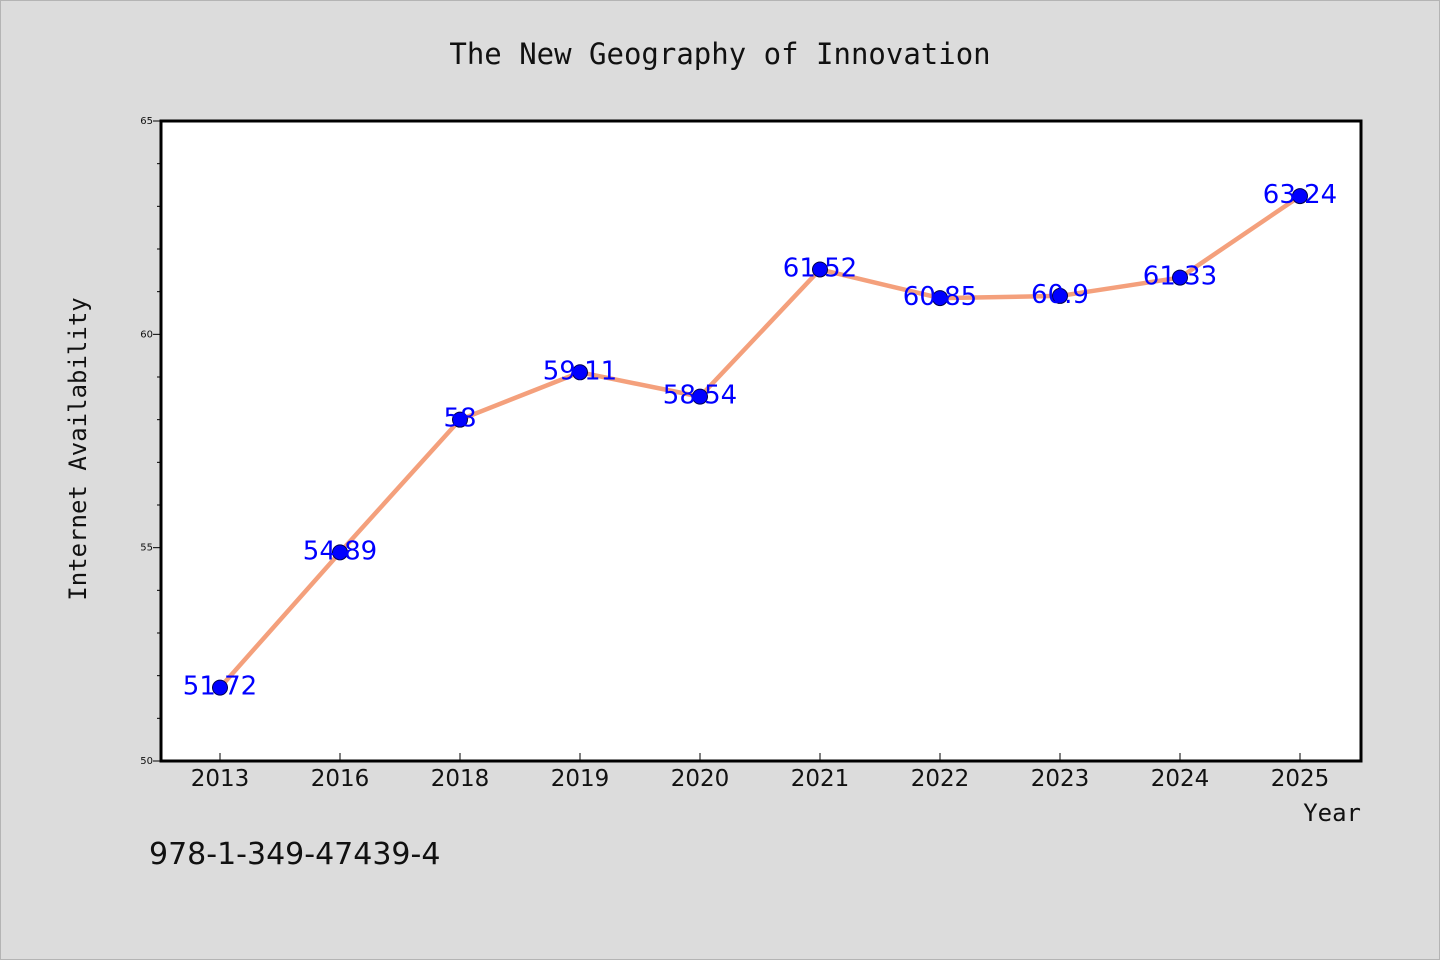  What do you see at coordinates (340, 779) in the screenshot?
I see `x-tick-label: 2016` at bounding box center [340, 779].